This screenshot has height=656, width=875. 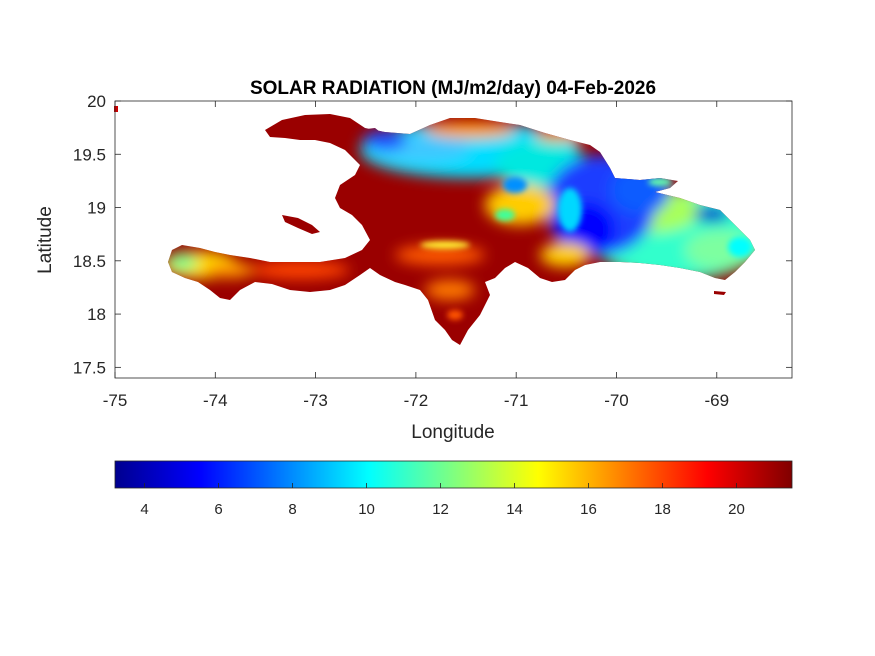 What do you see at coordinates (453, 474) in the screenshot?
I see `colorbar` at bounding box center [453, 474].